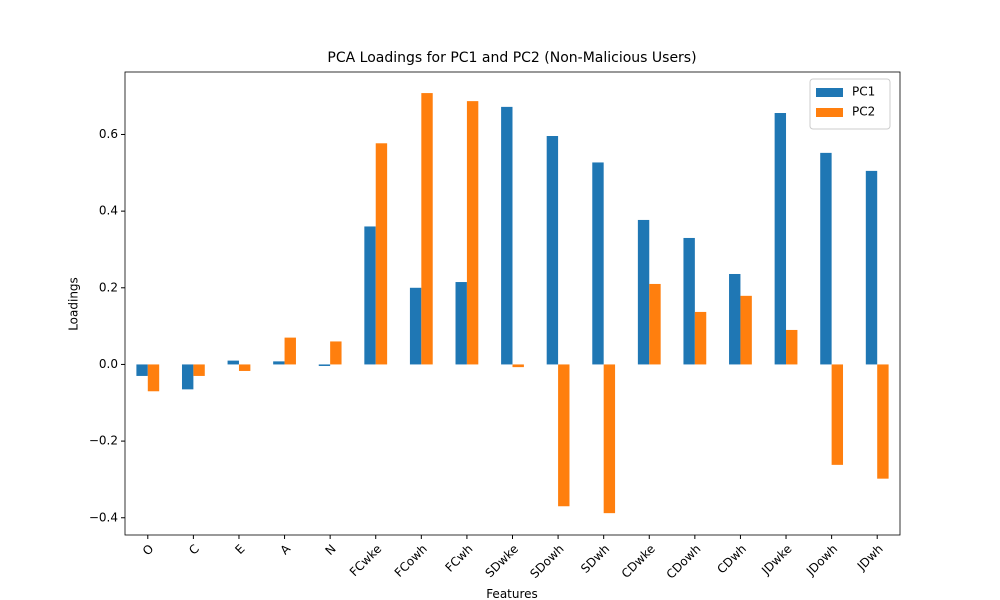  Describe the element at coordinates (330, 550) in the screenshot. I see `x-tick-label: N` at that location.